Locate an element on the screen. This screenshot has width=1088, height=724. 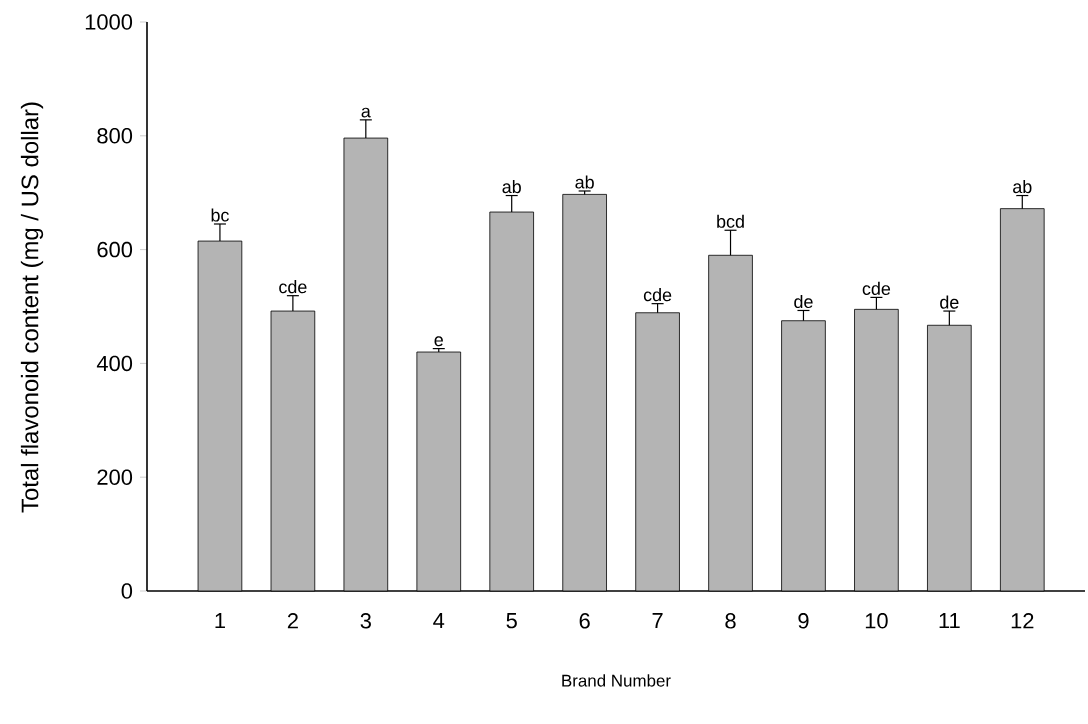
x-tick-label: 4 is located at coordinates (439, 621).